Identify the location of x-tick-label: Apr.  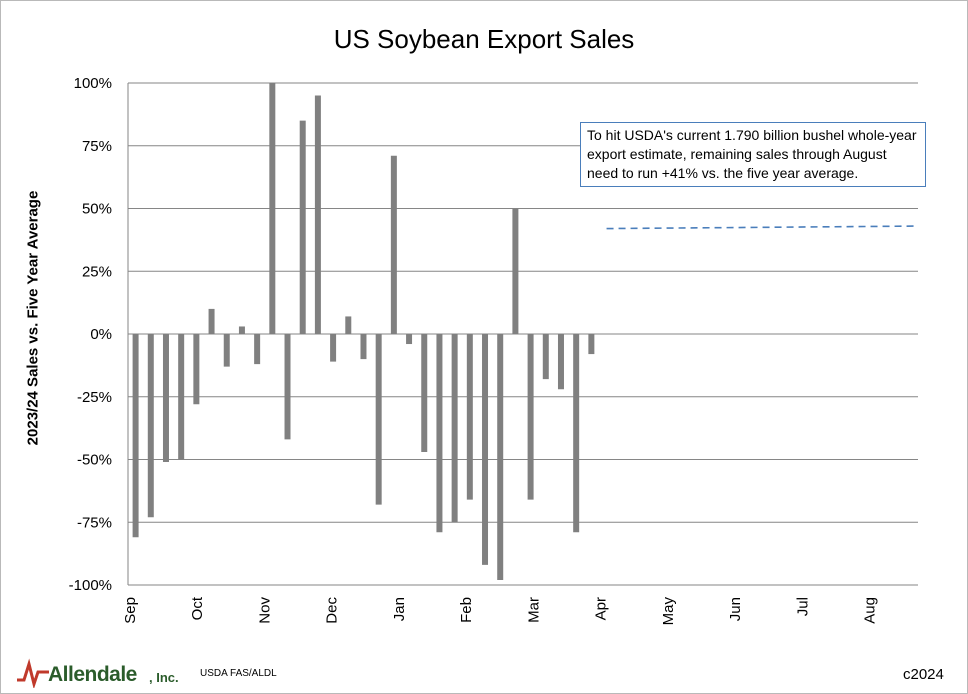
(601, 608).